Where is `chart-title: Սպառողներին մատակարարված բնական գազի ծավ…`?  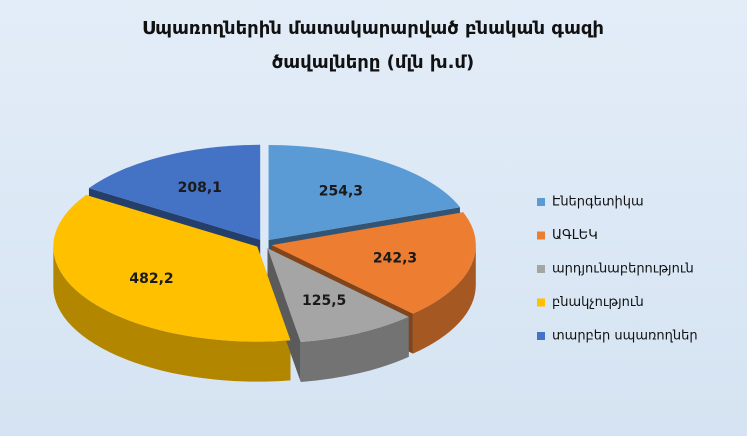
chart-title: Սպառողներին մատակարարված բնական գազի ծավ… is located at coordinates (372, 45).